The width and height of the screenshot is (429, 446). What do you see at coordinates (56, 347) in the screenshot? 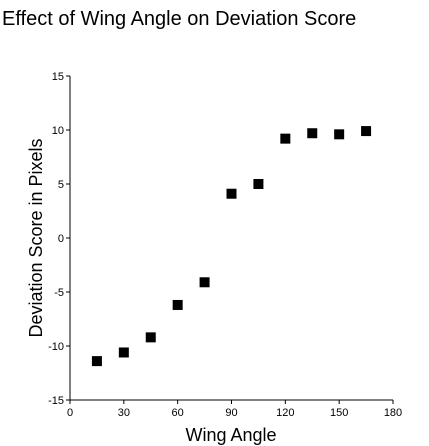
I see `y-tick-label: -10` at bounding box center [56, 347].